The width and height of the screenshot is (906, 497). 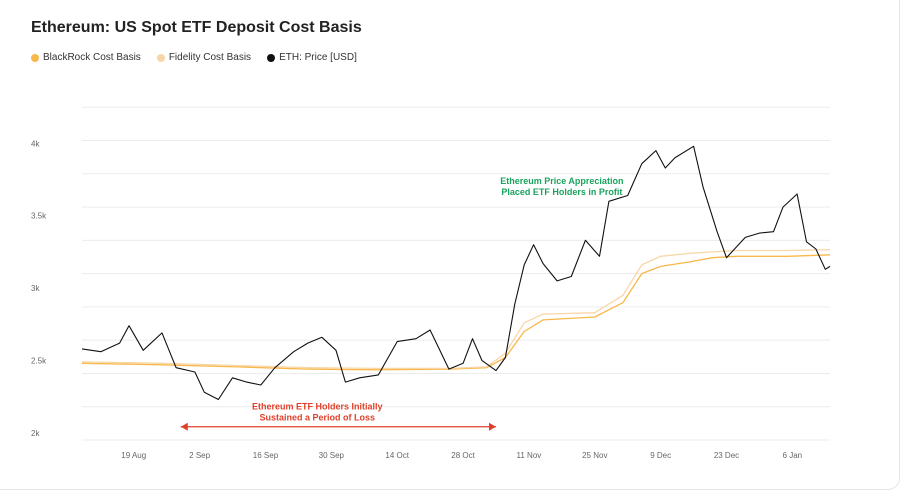 I want to click on x-tick-label: 30 Sep, so click(x=332, y=455).